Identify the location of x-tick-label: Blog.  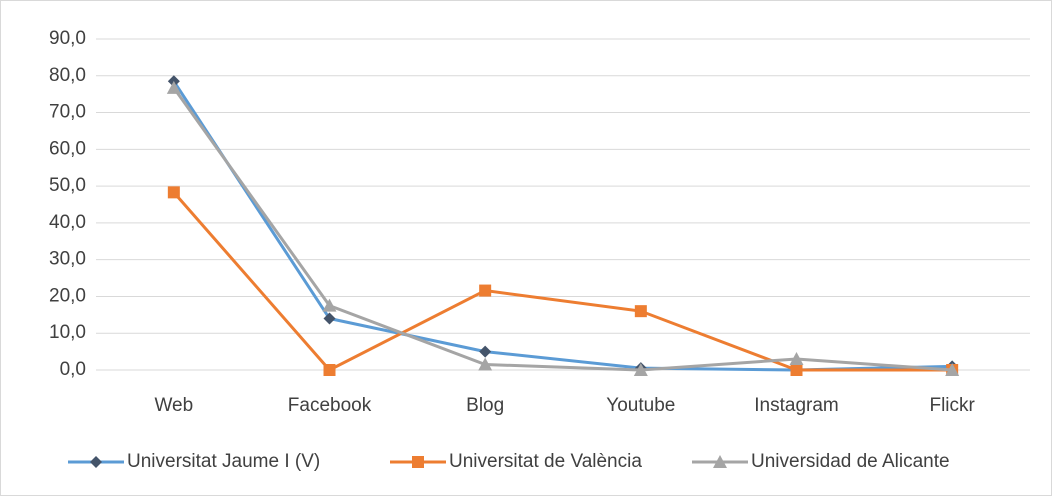
(485, 405).